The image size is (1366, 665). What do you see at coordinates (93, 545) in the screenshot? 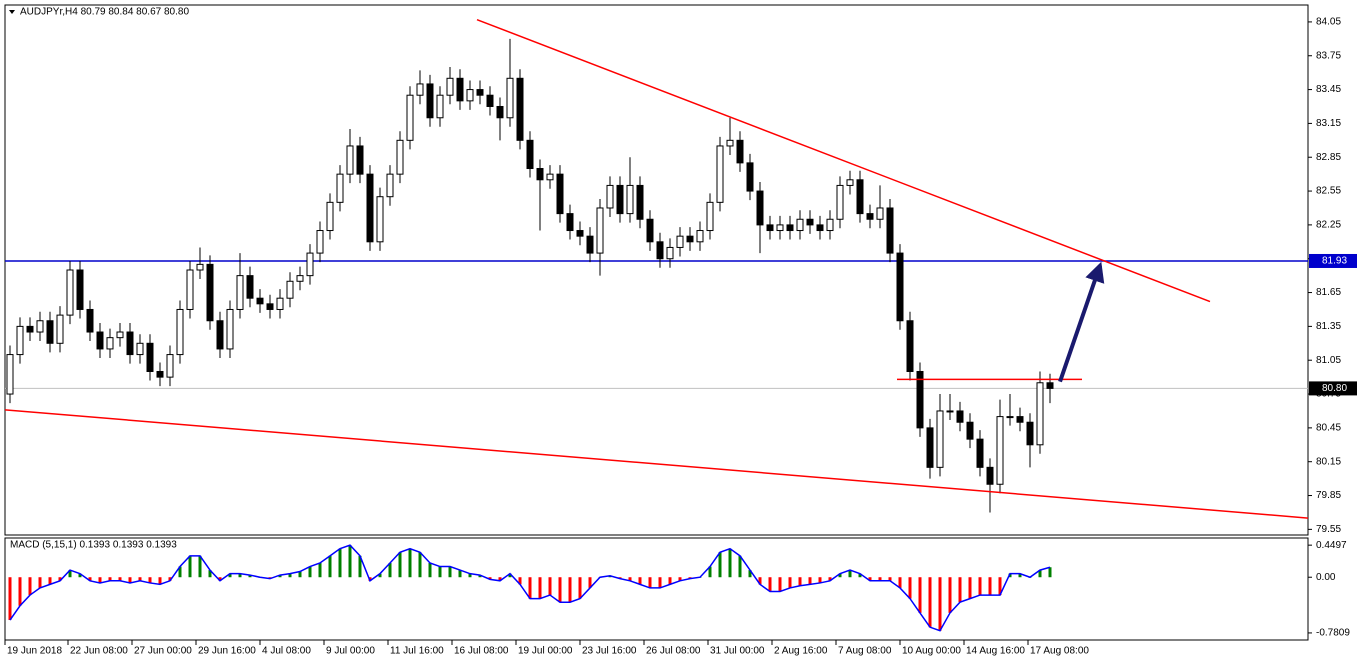
I see `macd-title: MACD (5,15,1) 0.1393 0.1393 0.1393` at bounding box center [93, 545].